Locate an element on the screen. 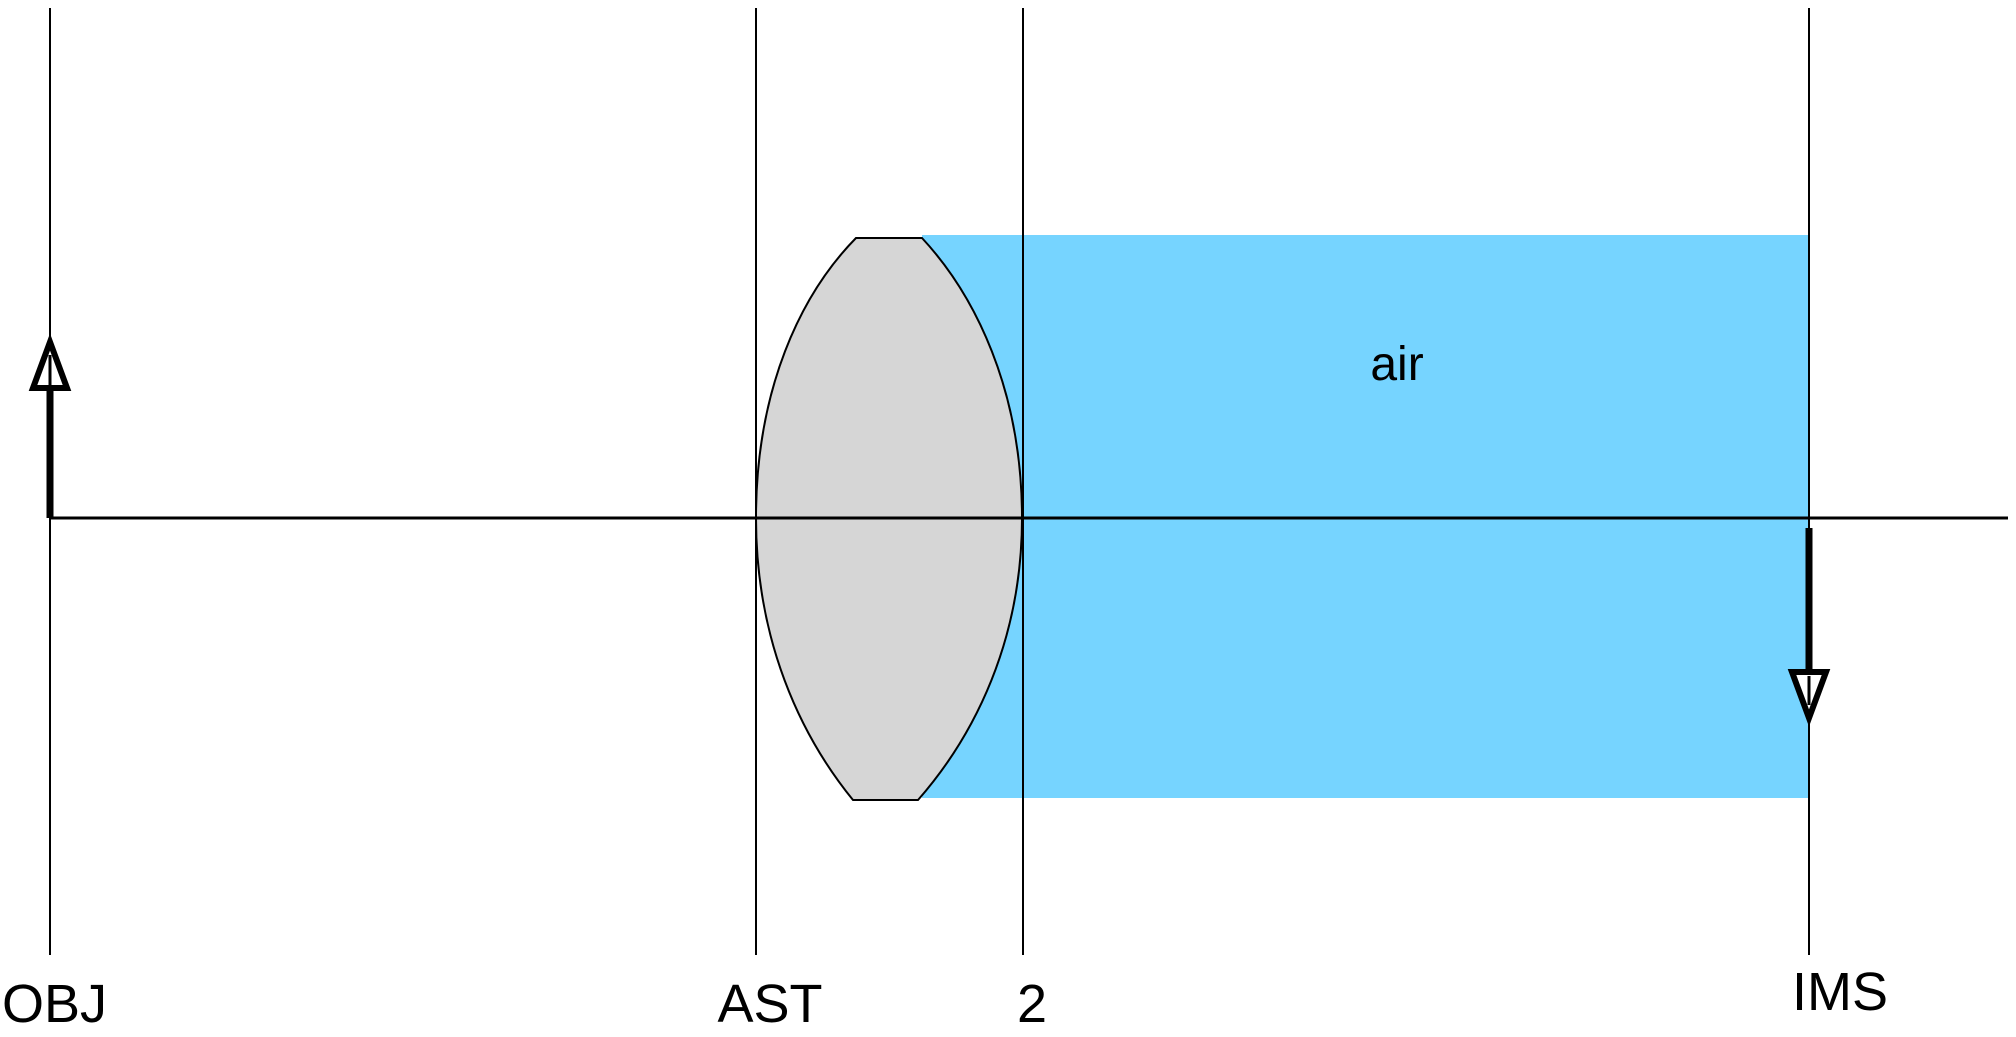 Image resolution: width=2016 pixels, height=1037 pixels. surface-label-obj: OBJ is located at coordinates (54, 1004).